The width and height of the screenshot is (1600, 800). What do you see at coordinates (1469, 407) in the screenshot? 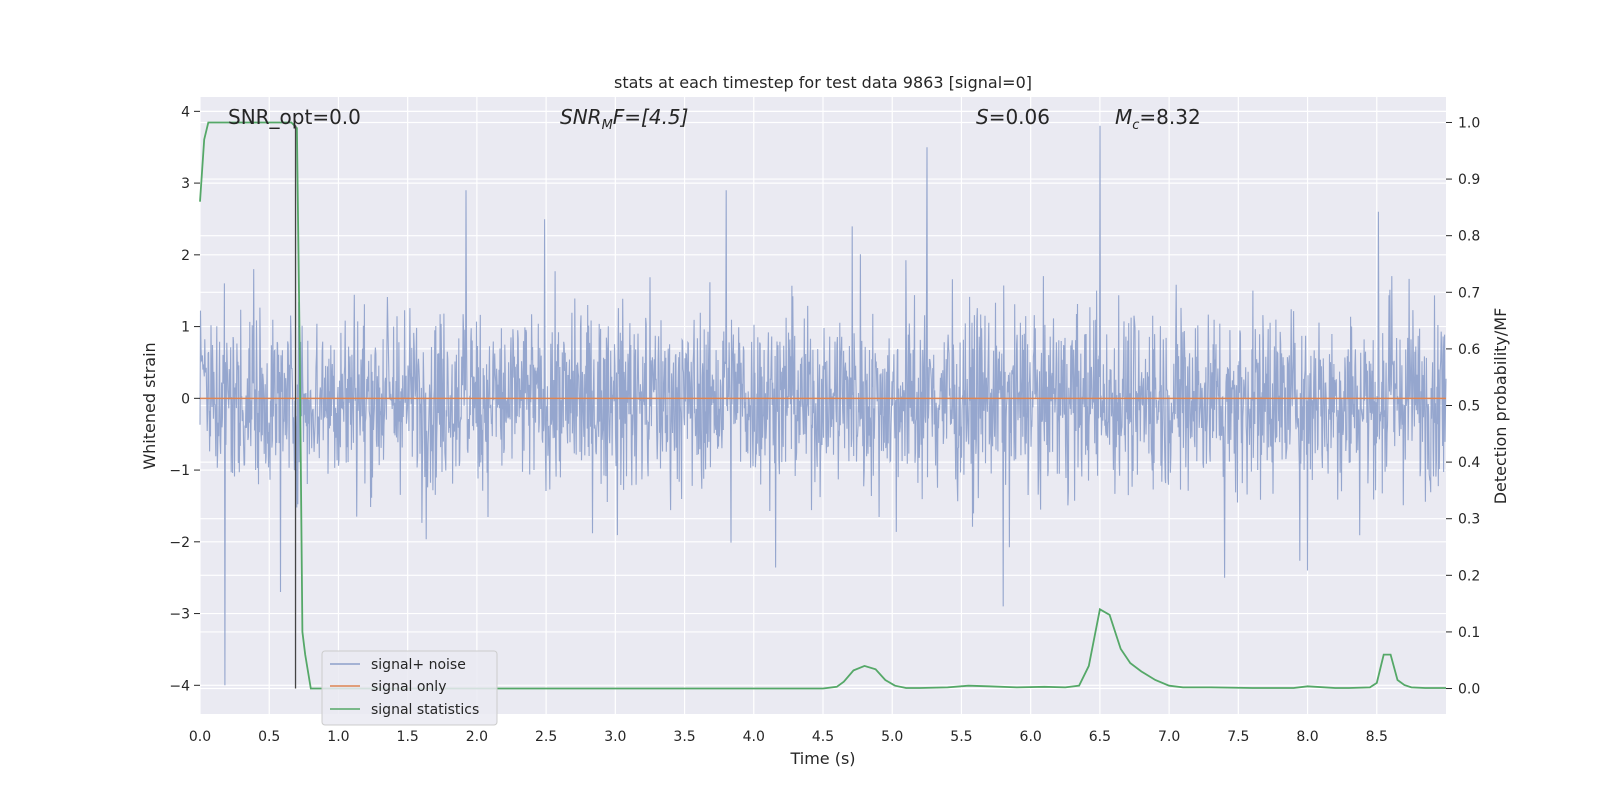
I see `y-right-tick-label: 0.5` at bounding box center [1469, 407].